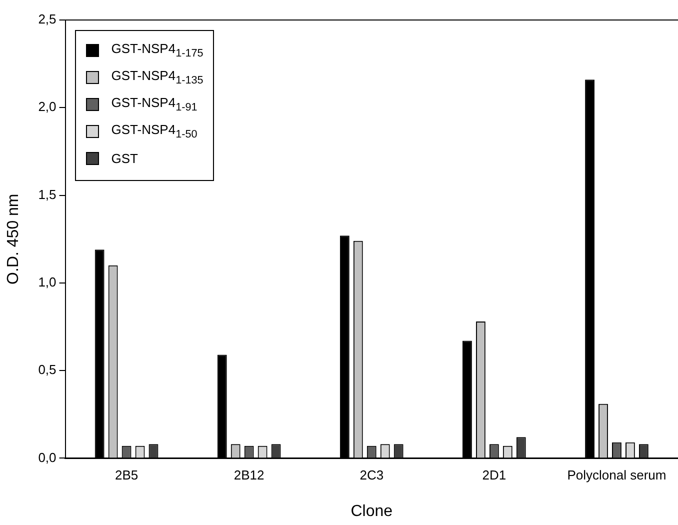  I want to click on y-tick-label: 0,0, so click(47, 457).